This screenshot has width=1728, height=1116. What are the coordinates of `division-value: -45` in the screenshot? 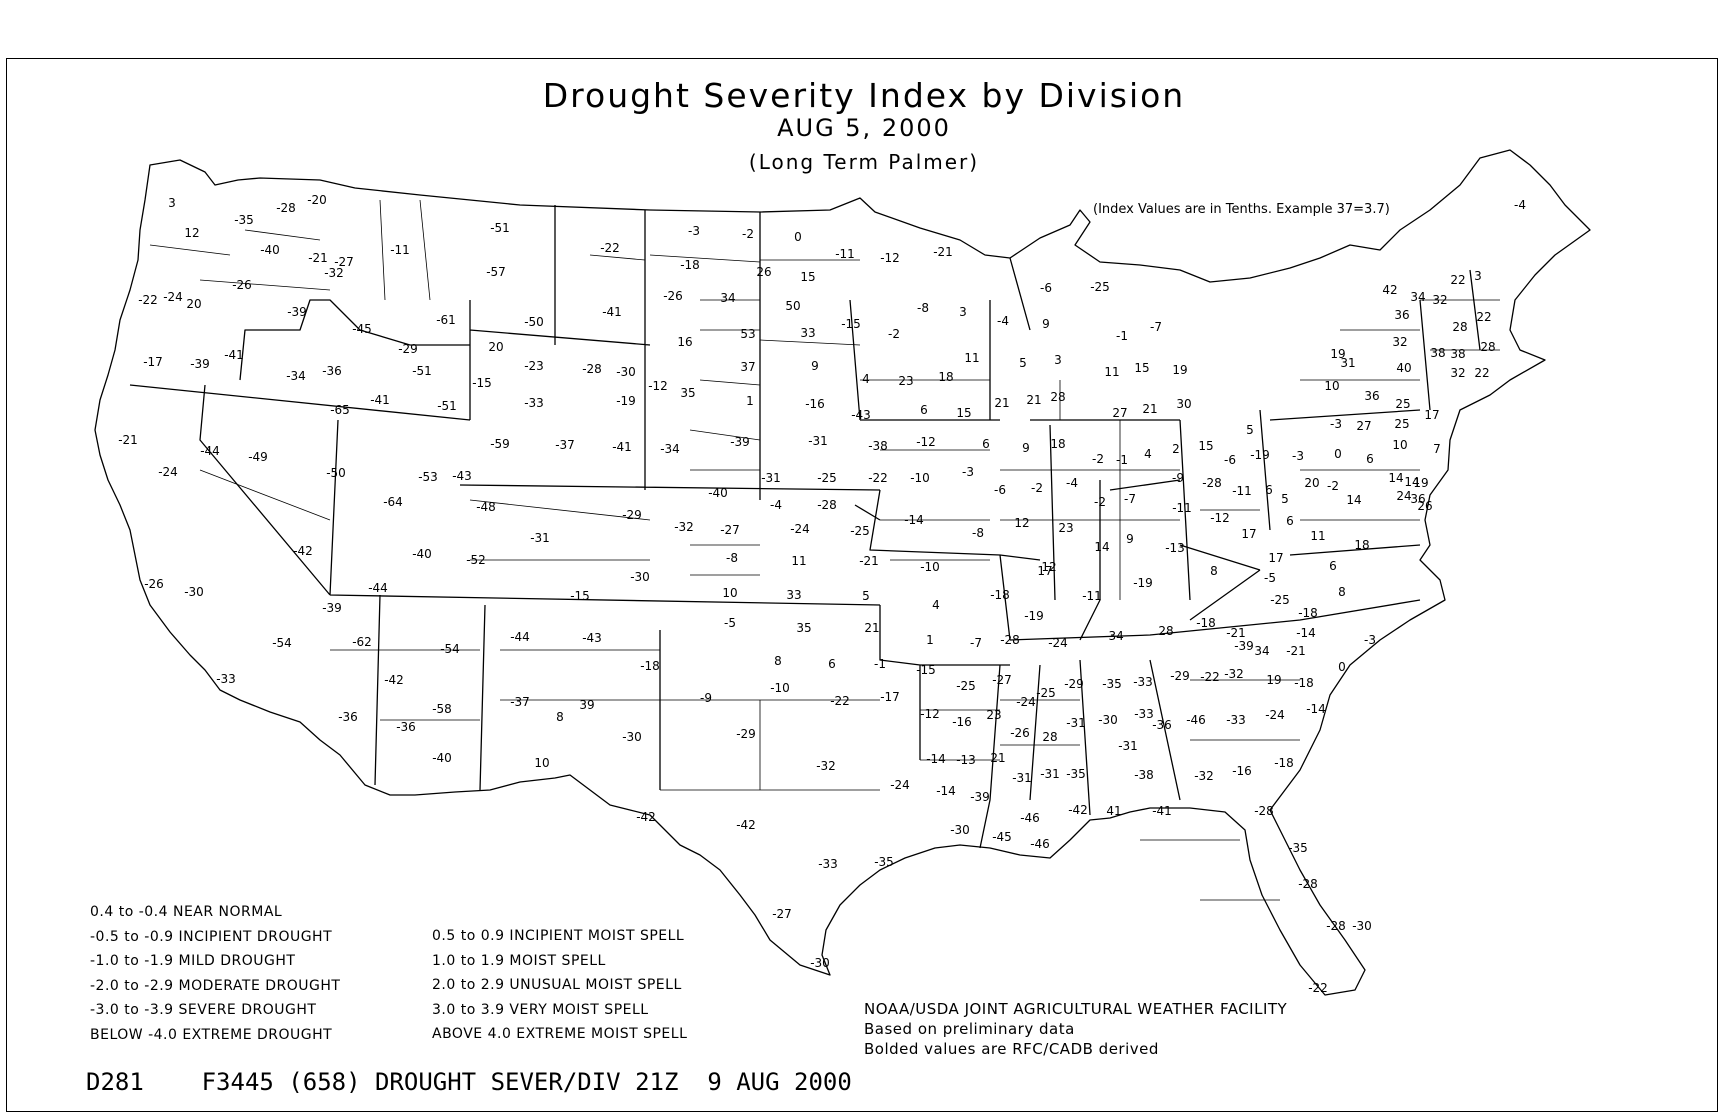 It's located at (1002, 837).